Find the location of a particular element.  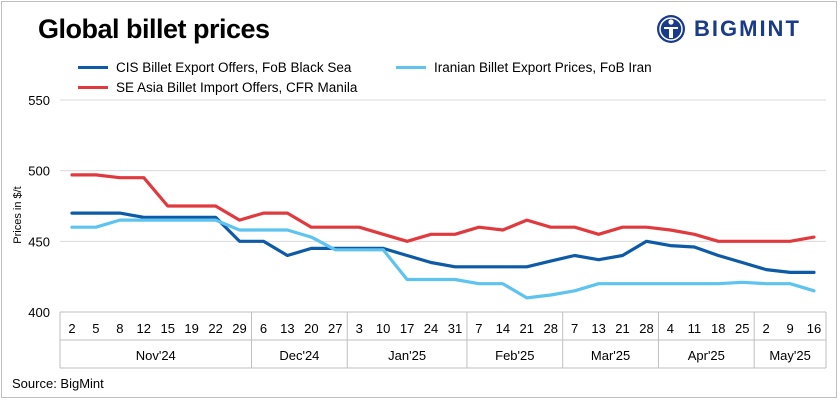

brand-logo: BIGMINT is located at coordinates (728, 29).